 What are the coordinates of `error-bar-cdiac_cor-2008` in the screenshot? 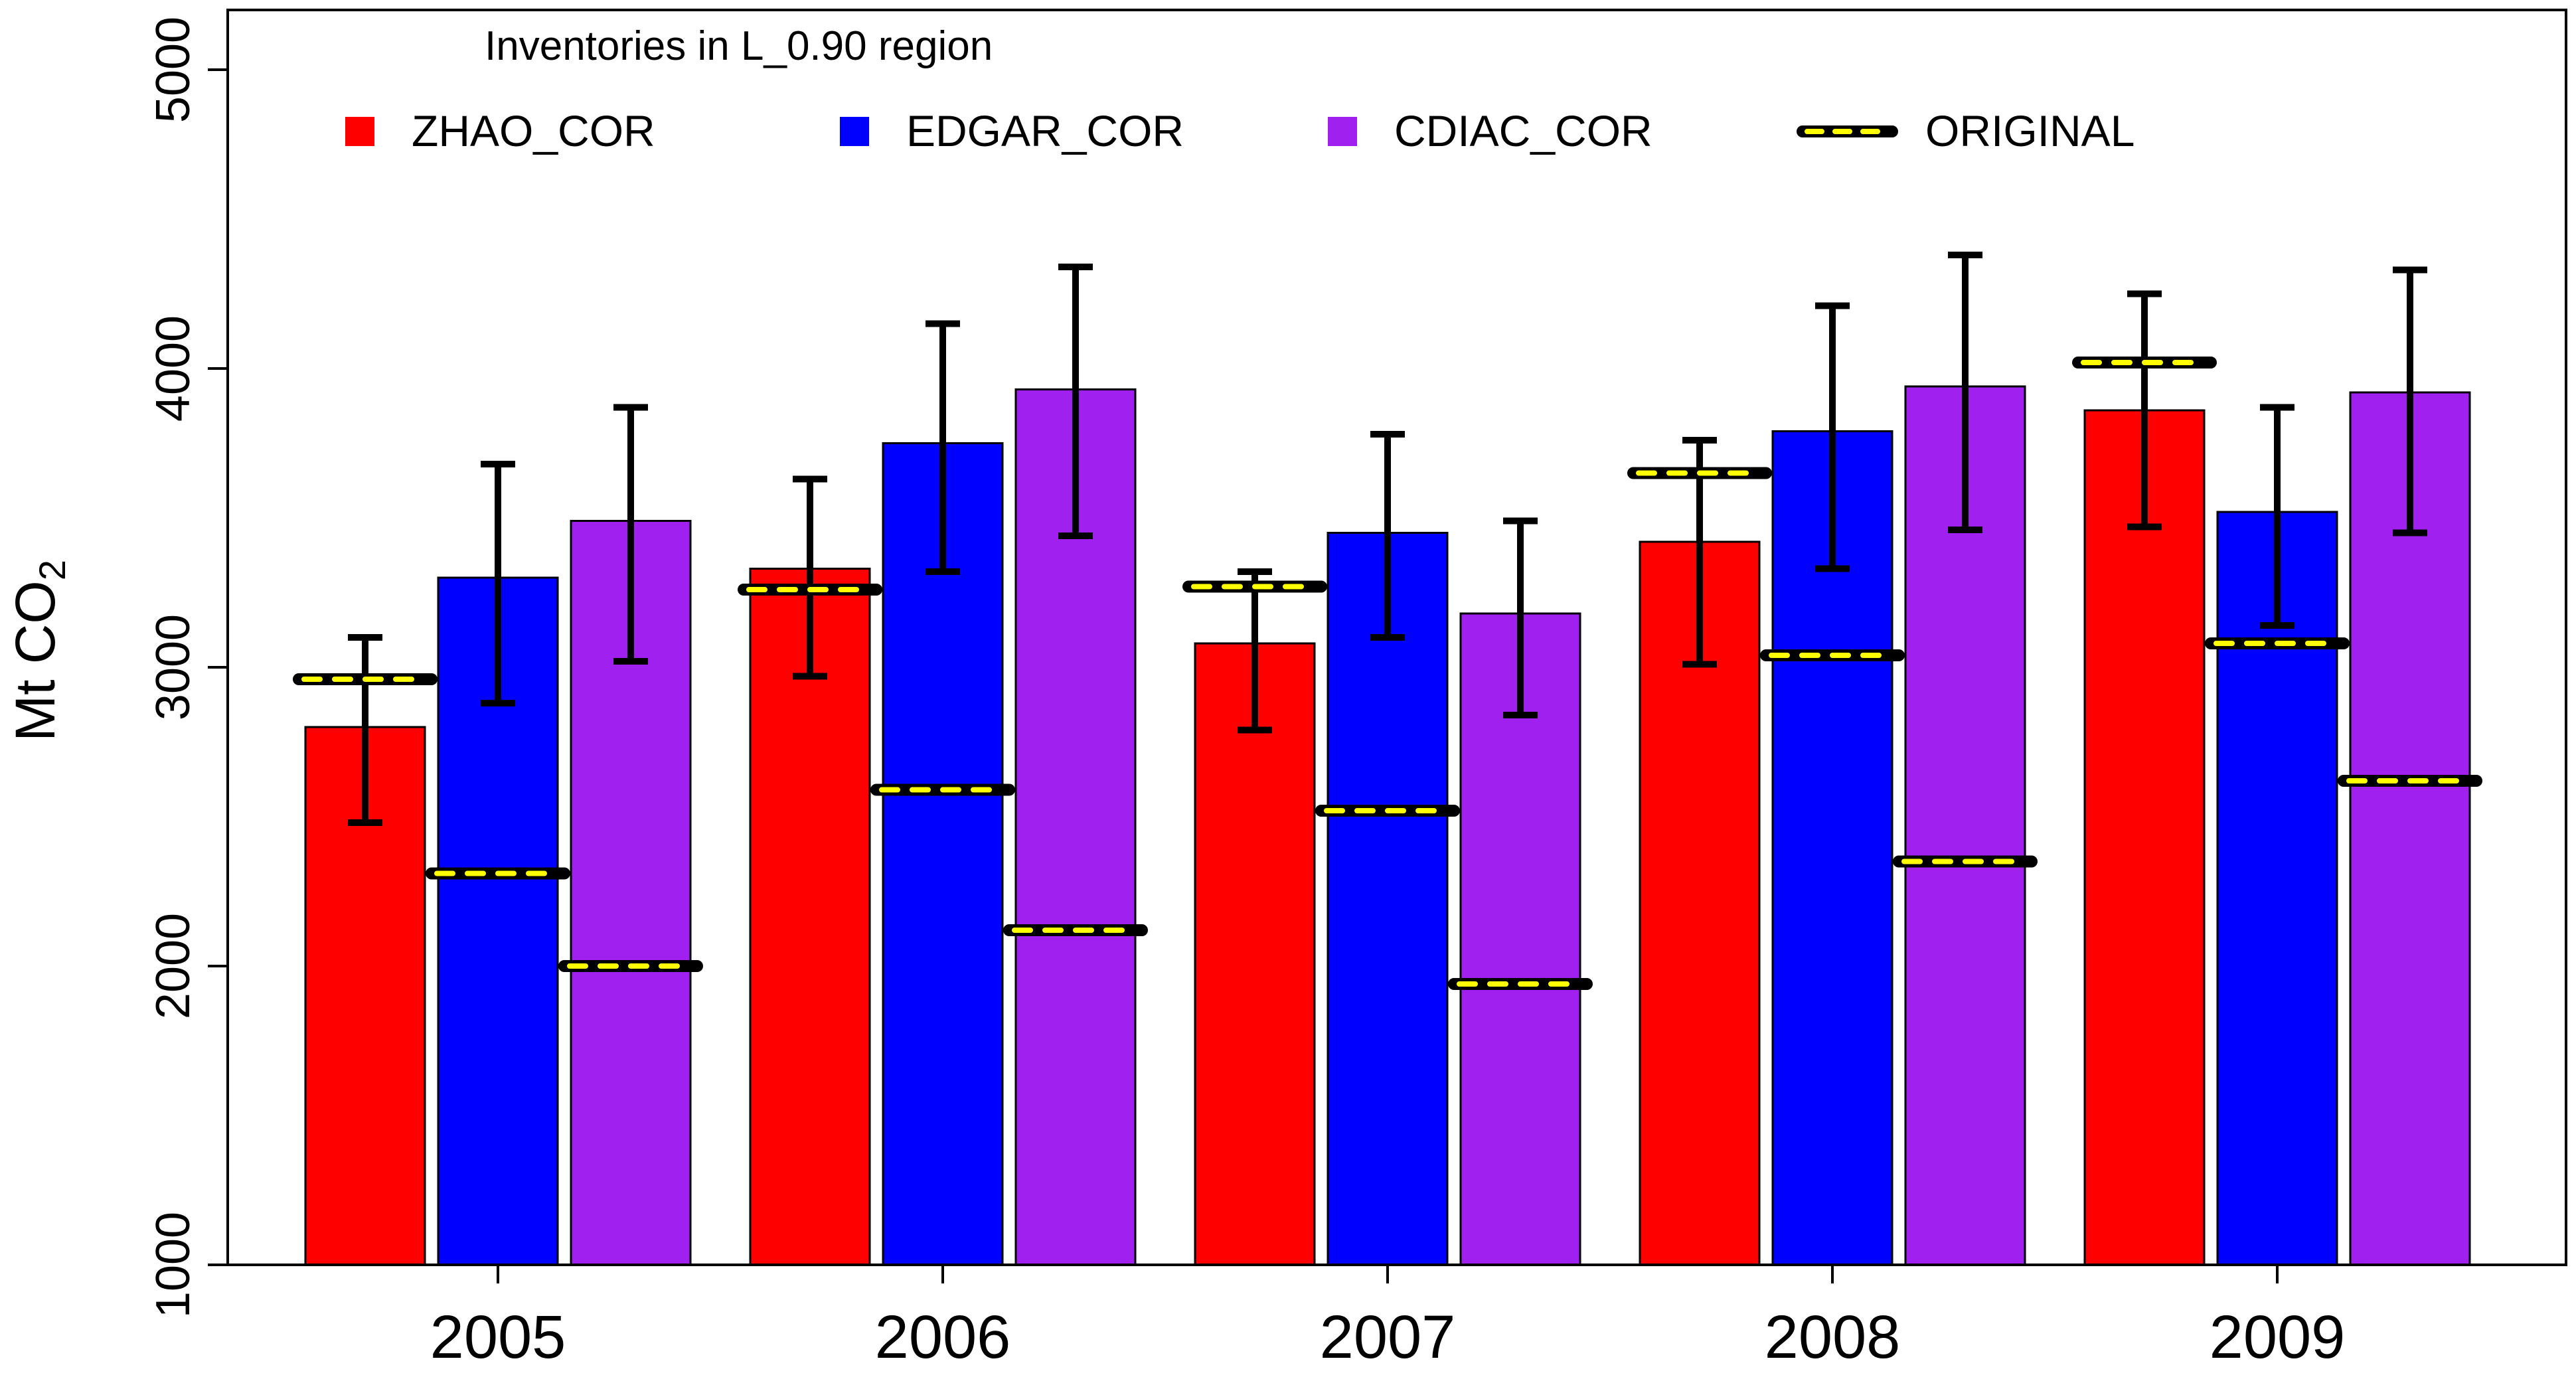 It's located at (1965, 393).